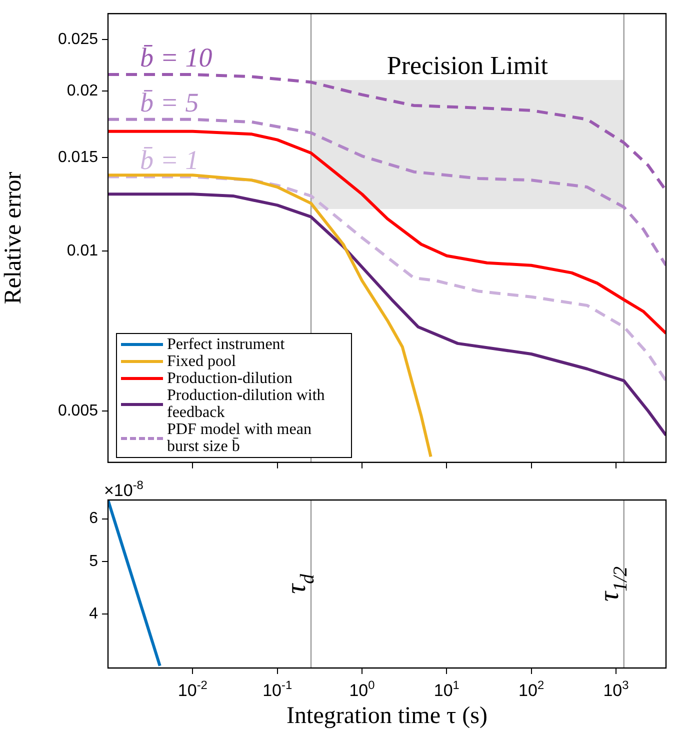  What do you see at coordinates (78, 411) in the screenshot?
I see `y-tick-label: 0.005` at bounding box center [78, 411].